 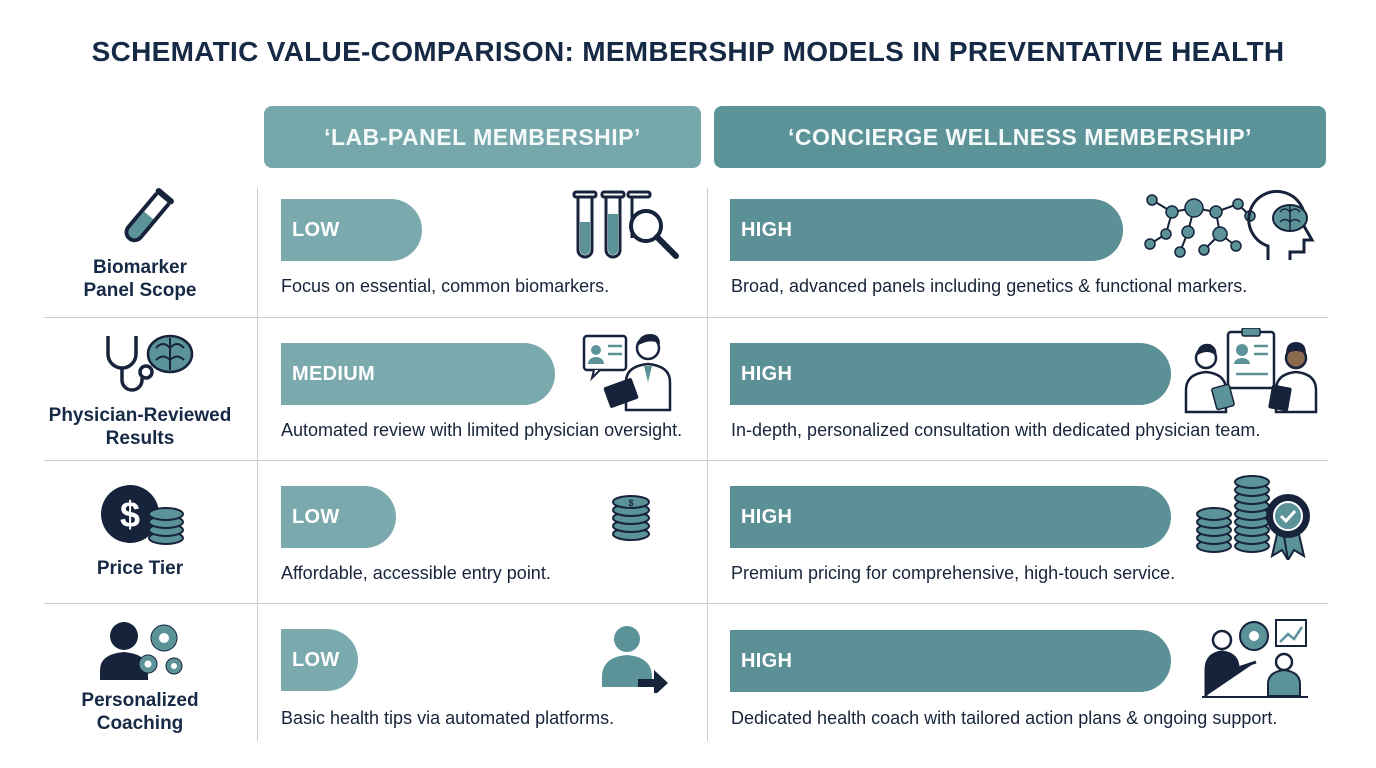 I want to click on column-header-lab-panel: ‘LAB-PANEL MEMBERSHIP’, so click(x=482, y=137).